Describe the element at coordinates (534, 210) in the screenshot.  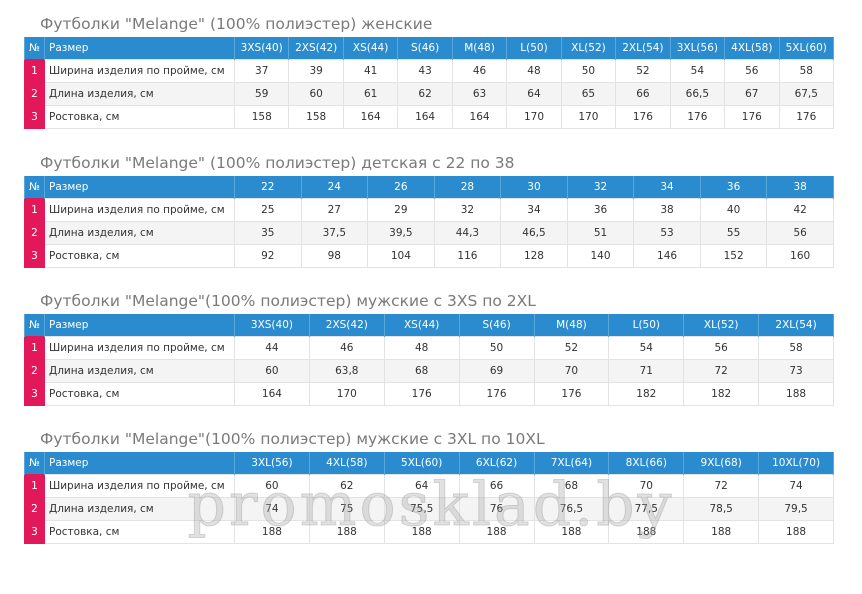
I see `table-cell: 34` at that location.